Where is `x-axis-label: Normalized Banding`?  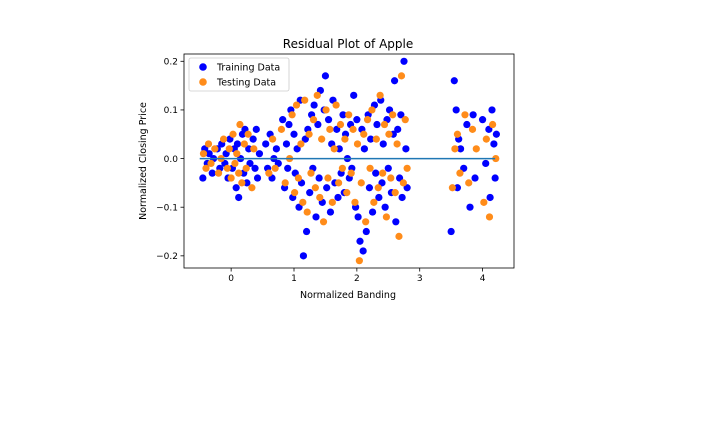 x-axis-label: Normalized Banding is located at coordinates (348, 295).